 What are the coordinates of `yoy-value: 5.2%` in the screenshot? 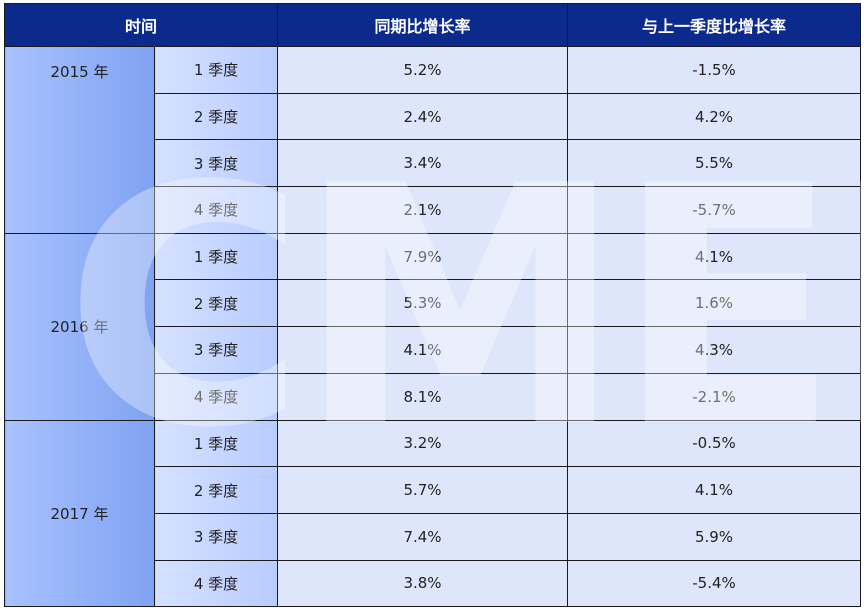 It's located at (423, 70).